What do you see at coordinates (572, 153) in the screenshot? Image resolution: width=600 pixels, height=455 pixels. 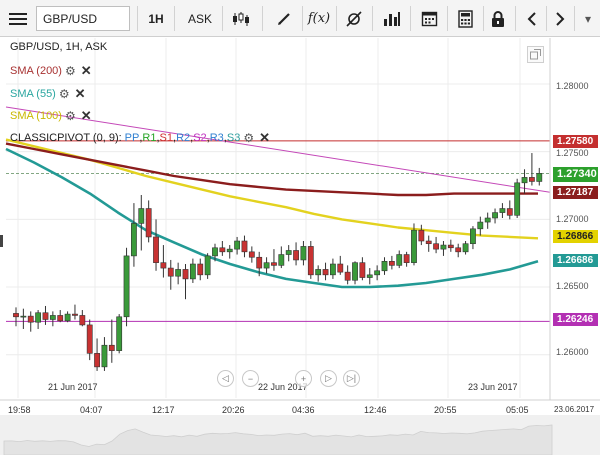 I see `price-tick: 1.27500` at bounding box center [572, 153].